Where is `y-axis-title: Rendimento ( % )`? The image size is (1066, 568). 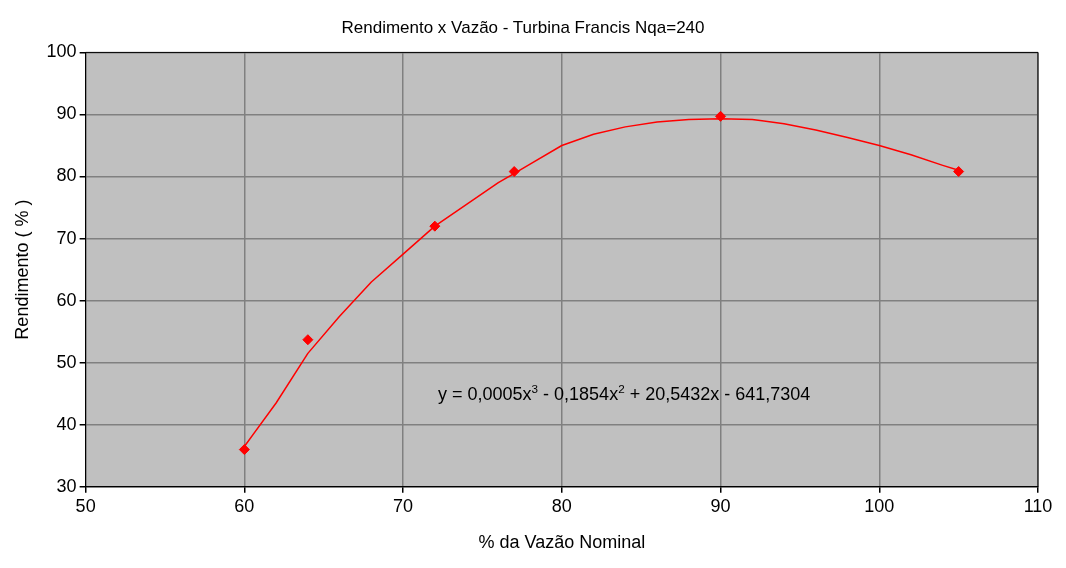
y-axis-title: Rendimento ( % ) is located at coordinates (21, 269).